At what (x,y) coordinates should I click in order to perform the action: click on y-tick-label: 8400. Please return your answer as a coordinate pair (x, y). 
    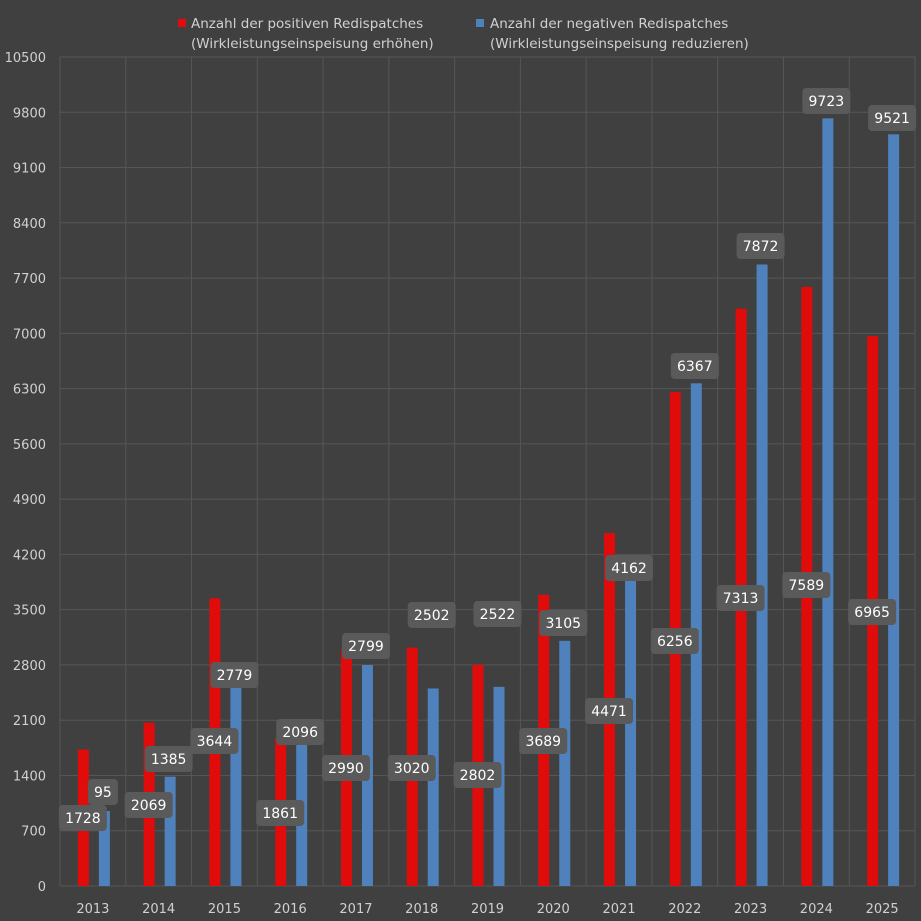
    Looking at the image, I should click on (29, 224).